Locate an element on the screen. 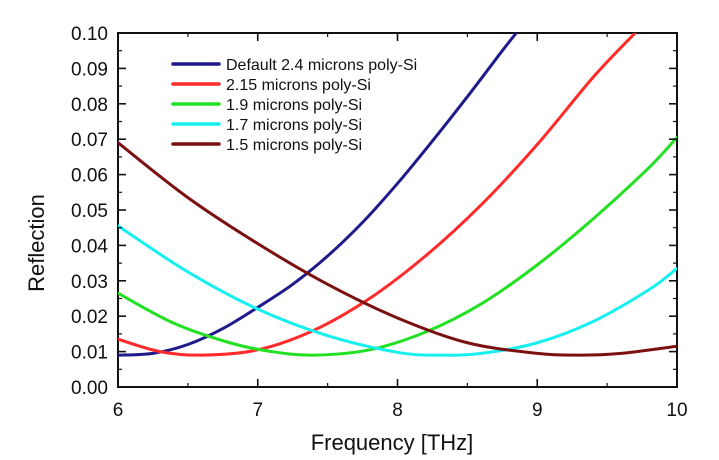 This screenshot has height=460, width=719. x-tick-label: 10 is located at coordinates (676, 410).